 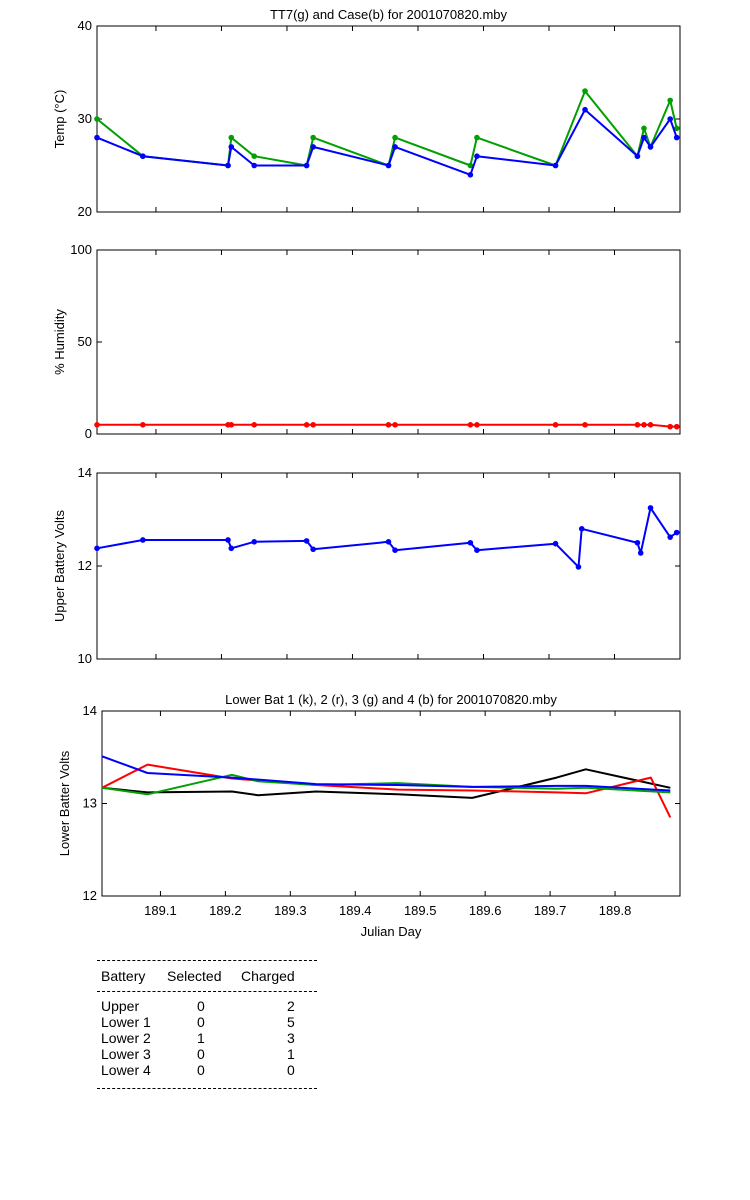 What do you see at coordinates (268, 976) in the screenshot?
I see `header-charged: Charged` at bounding box center [268, 976].